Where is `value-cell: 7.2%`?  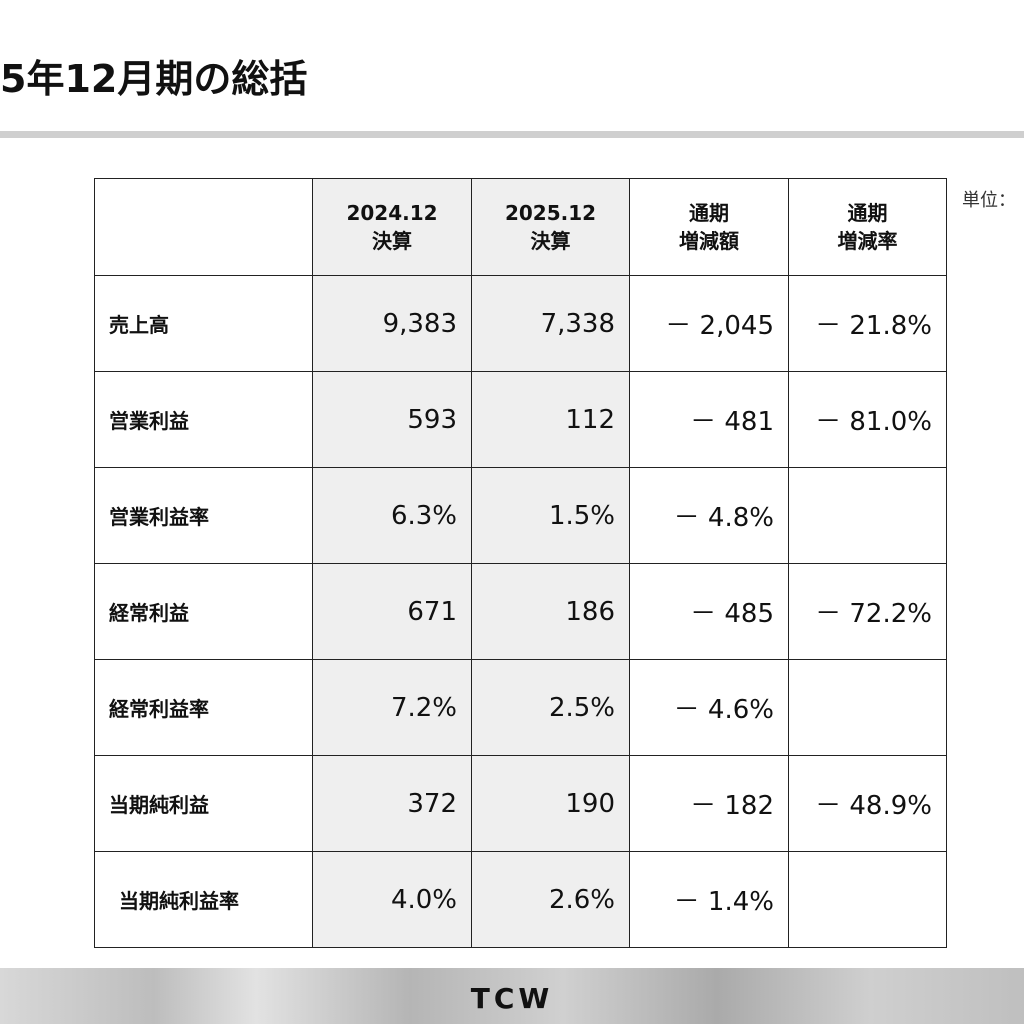 value-cell: 7.2% is located at coordinates (392, 707).